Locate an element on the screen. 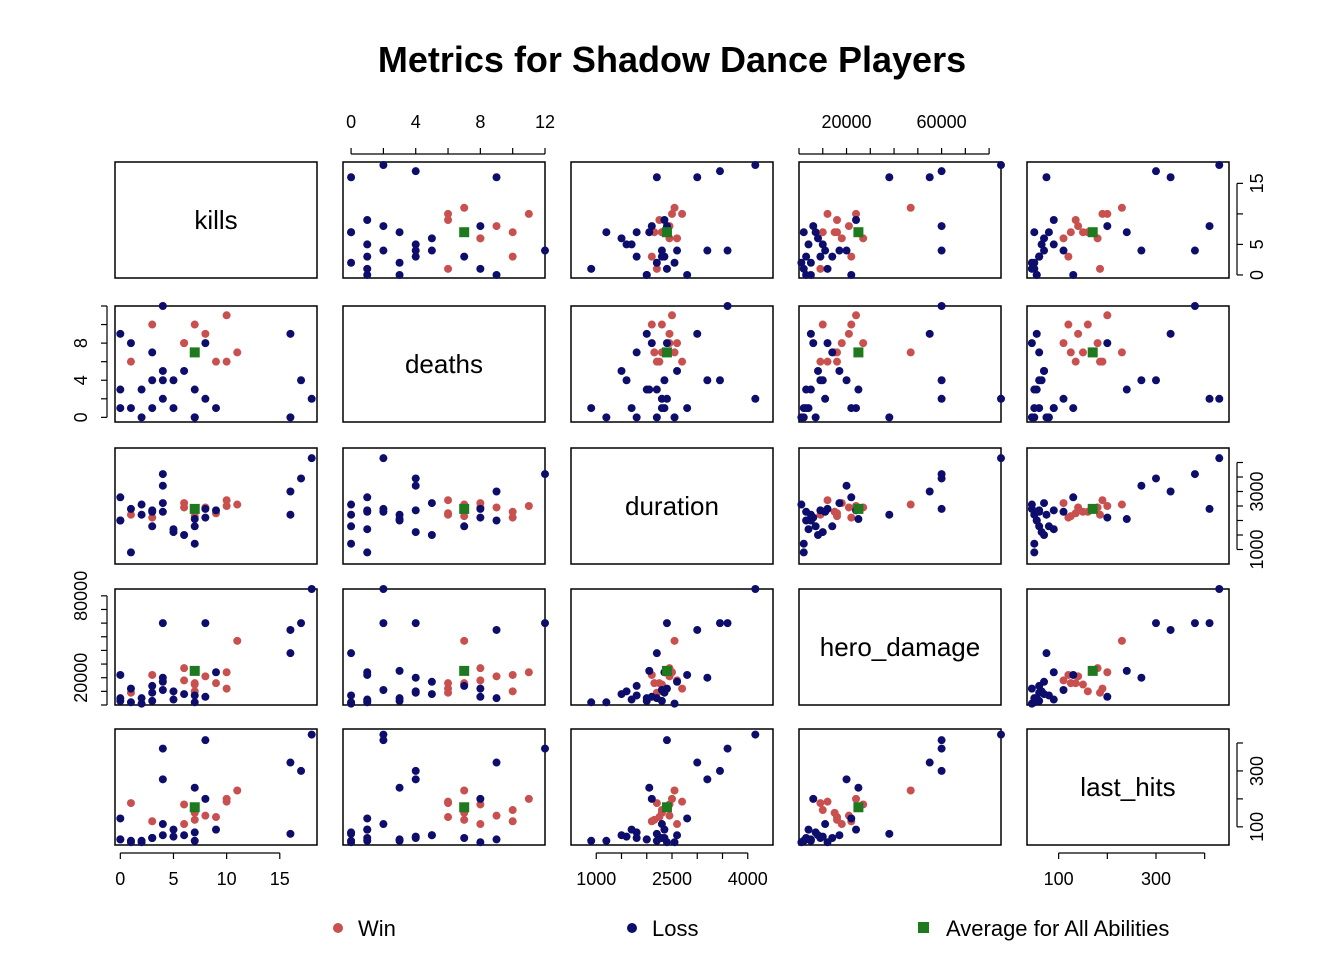 The width and height of the screenshot is (1344, 960). data-point-average is located at coordinates (194, 807).